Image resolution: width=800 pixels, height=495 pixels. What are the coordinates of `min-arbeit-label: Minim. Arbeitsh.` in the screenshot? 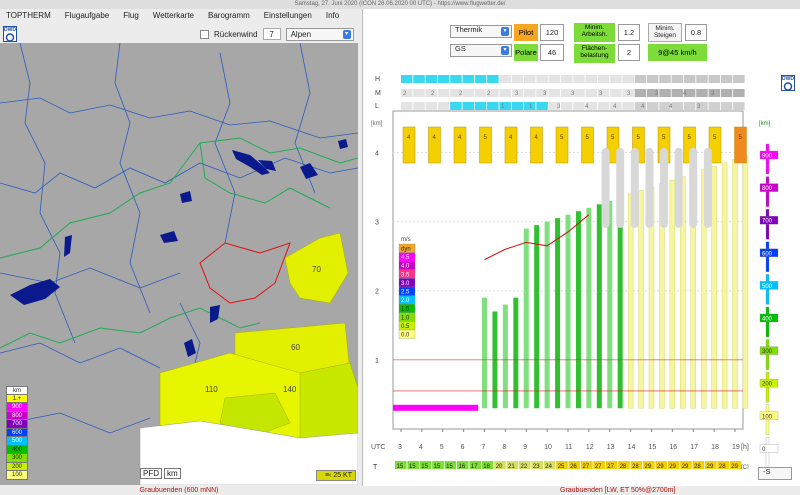 It's located at (594, 32).